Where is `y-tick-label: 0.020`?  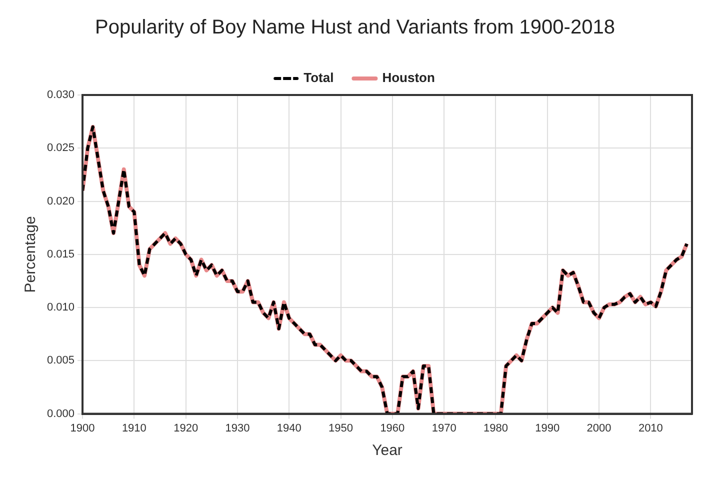 y-tick-label: 0.020 is located at coordinates (60, 201).